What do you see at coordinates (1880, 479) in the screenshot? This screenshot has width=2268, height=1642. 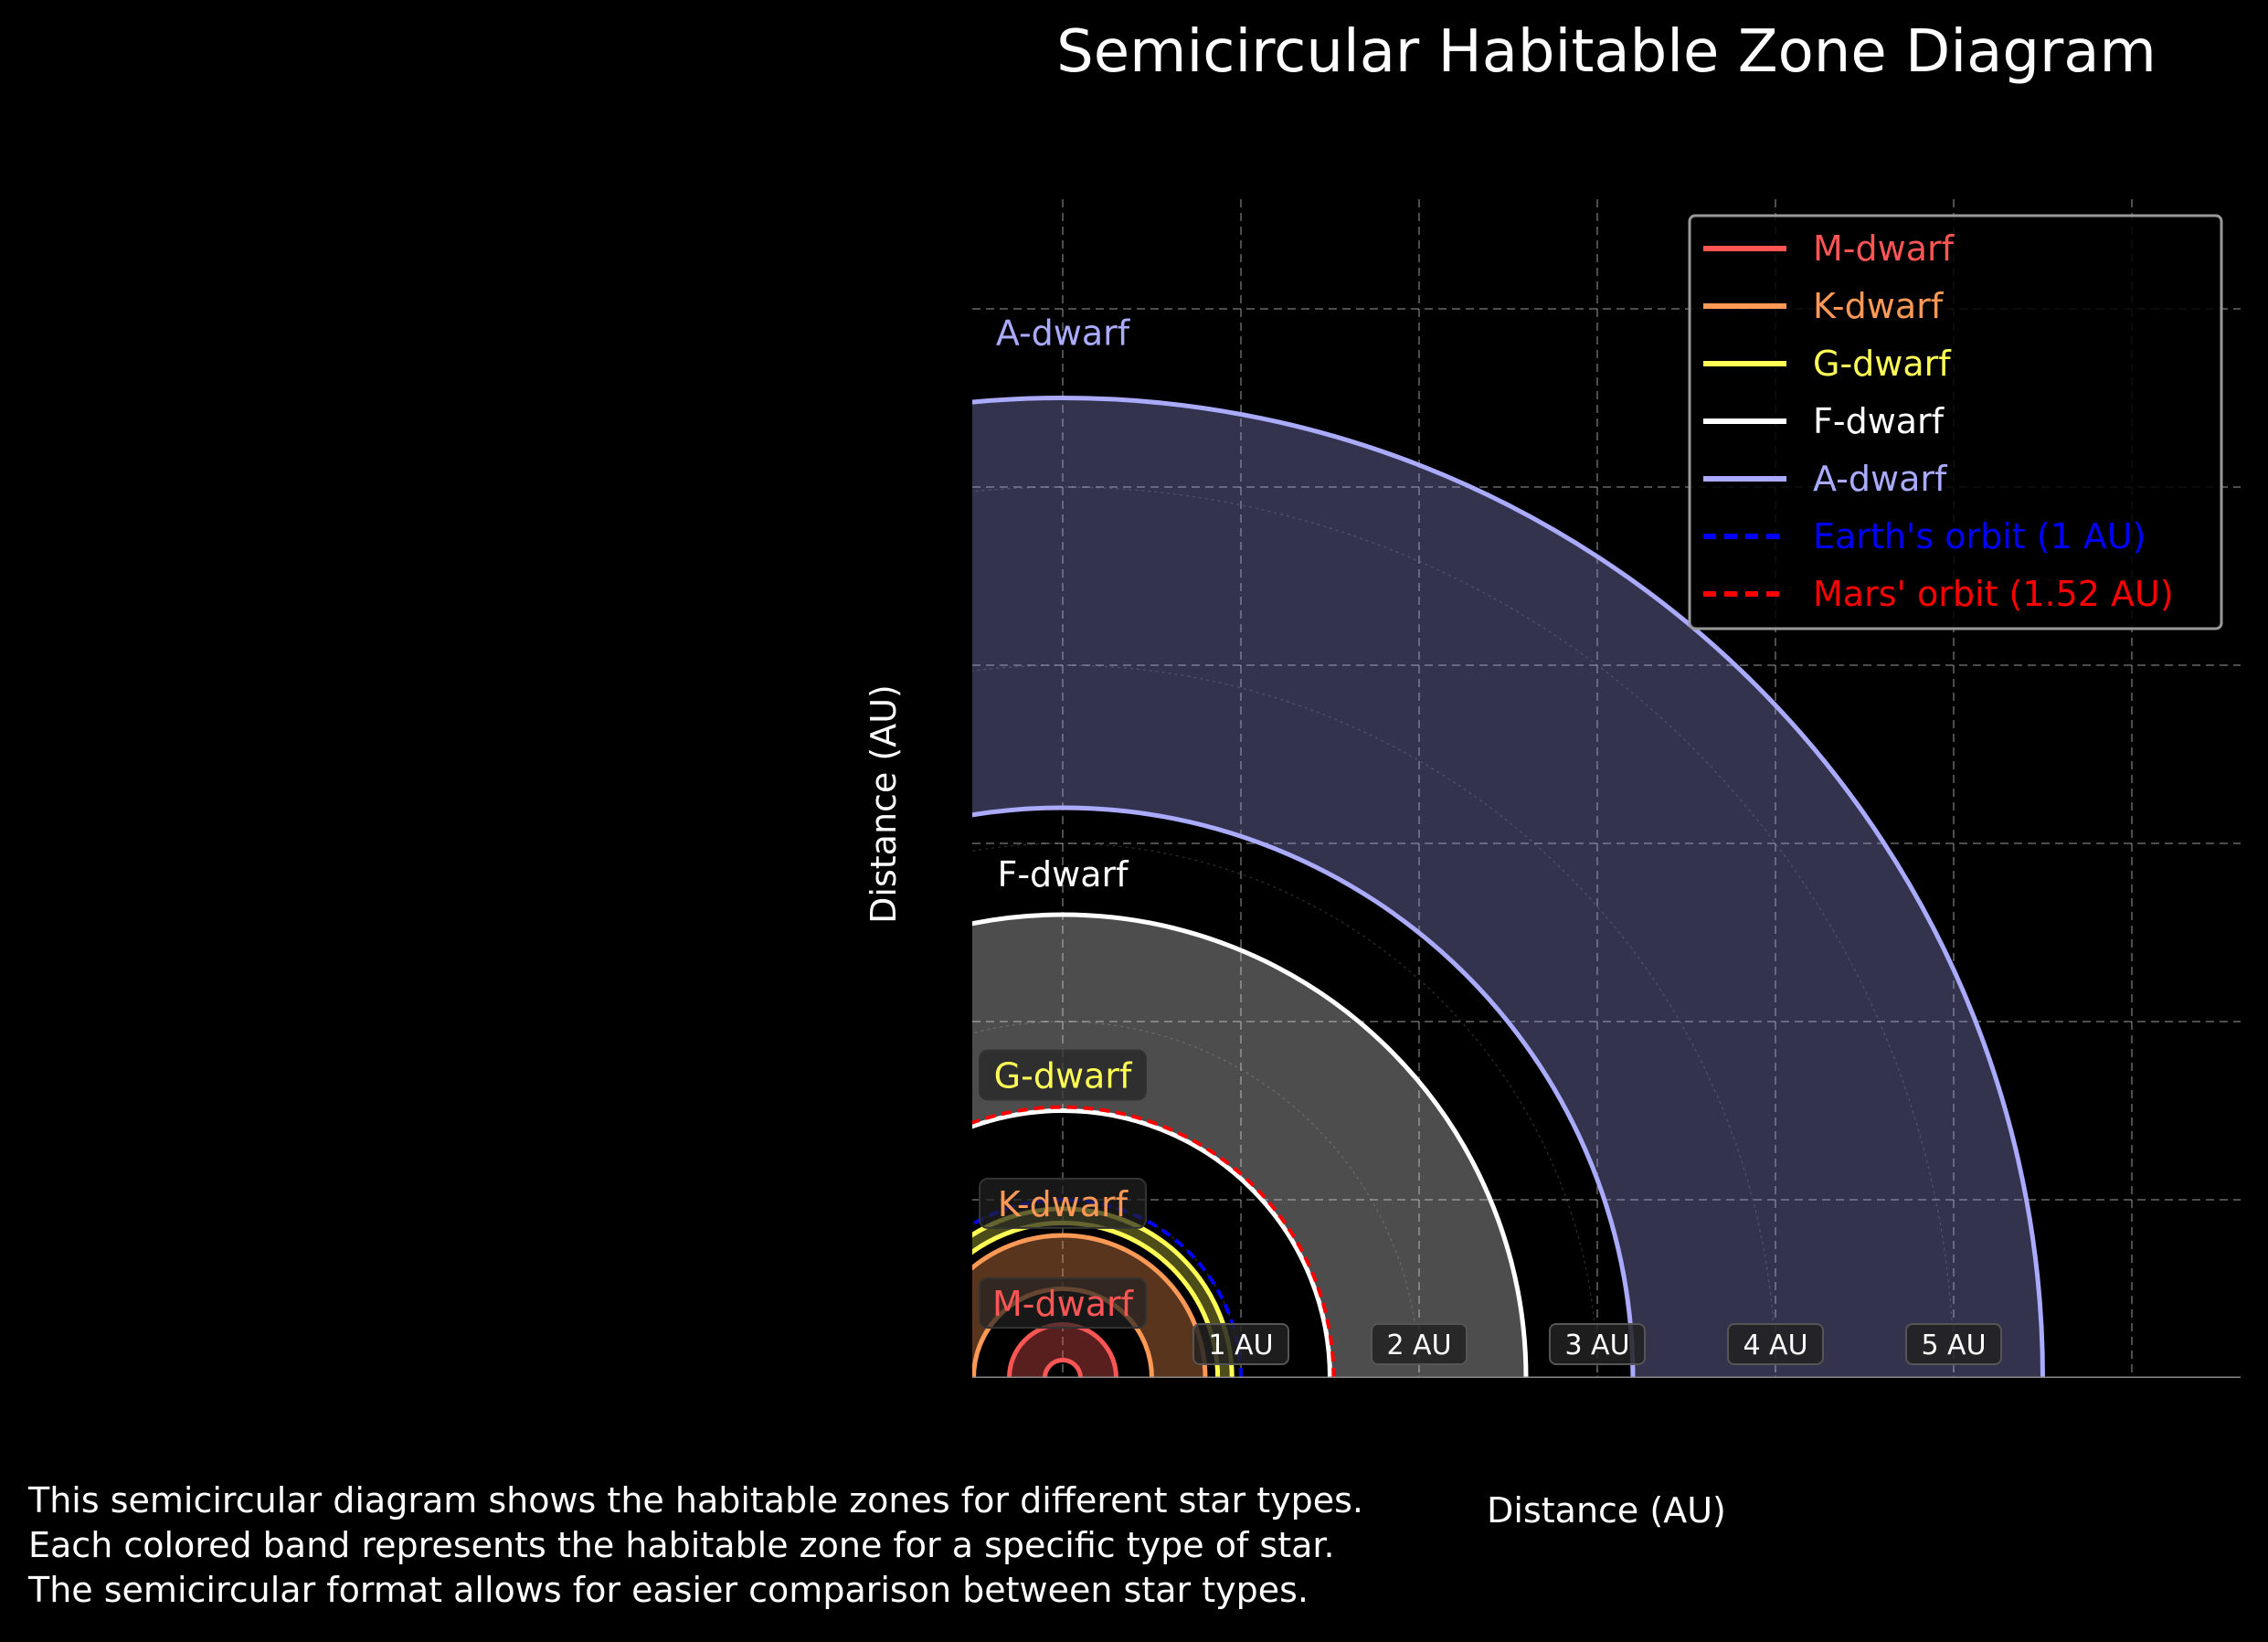 I see `legend-label: A-dwarf` at bounding box center [1880, 479].